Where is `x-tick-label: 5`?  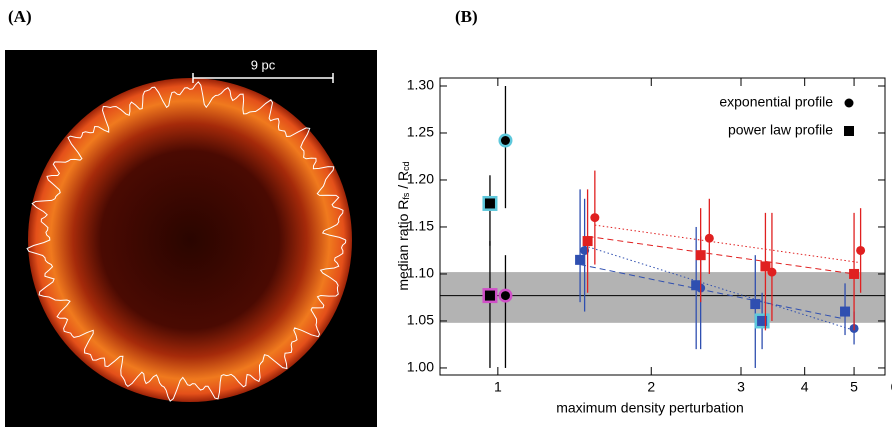
x-tick-label: 5 is located at coordinates (854, 387).